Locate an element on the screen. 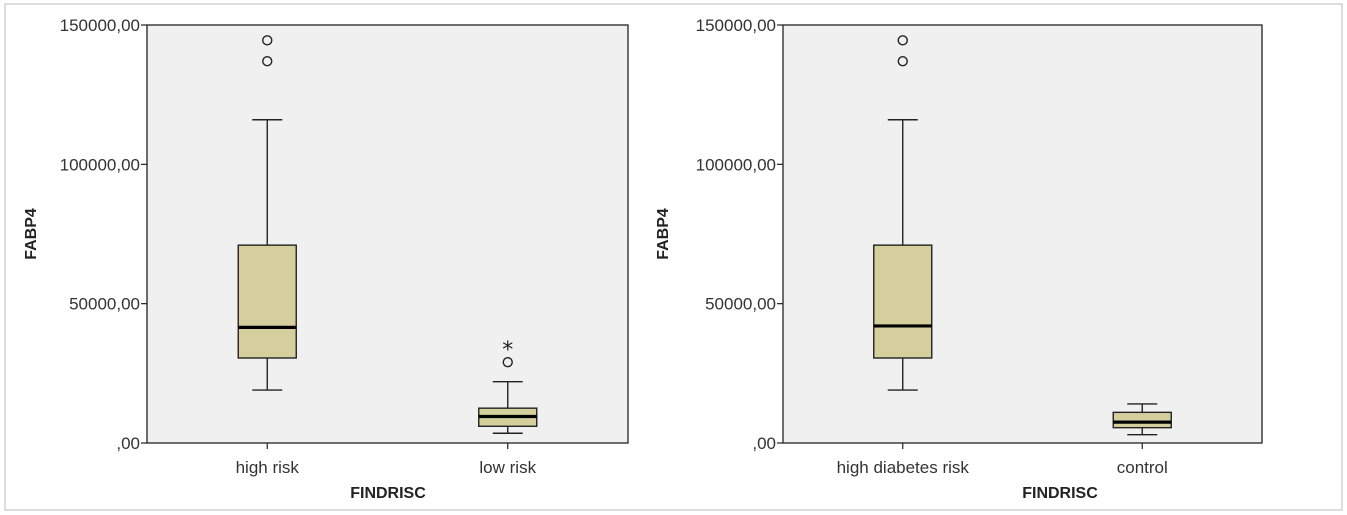 This screenshot has height=515, width=1347. panel-1-box is located at coordinates (267, 301).